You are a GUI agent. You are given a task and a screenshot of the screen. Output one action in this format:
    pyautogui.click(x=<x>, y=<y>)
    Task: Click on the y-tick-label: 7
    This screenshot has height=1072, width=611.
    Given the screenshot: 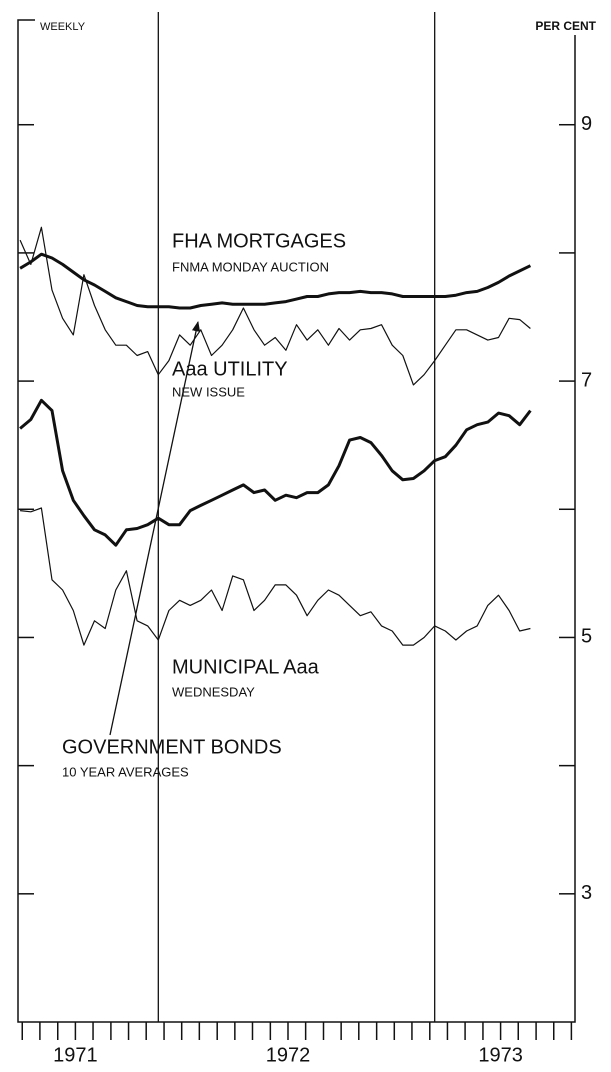 What is the action you would take?
    pyautogui.click(x=586, y=380)
    